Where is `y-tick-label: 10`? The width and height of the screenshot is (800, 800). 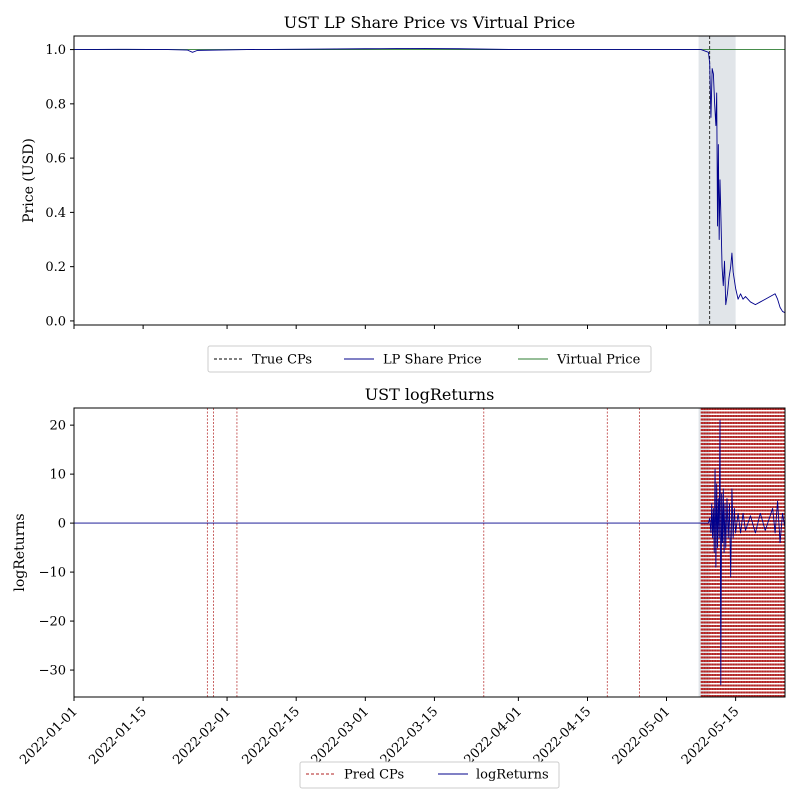 y-tick-label: 10 is located at coordinates (57, 475).